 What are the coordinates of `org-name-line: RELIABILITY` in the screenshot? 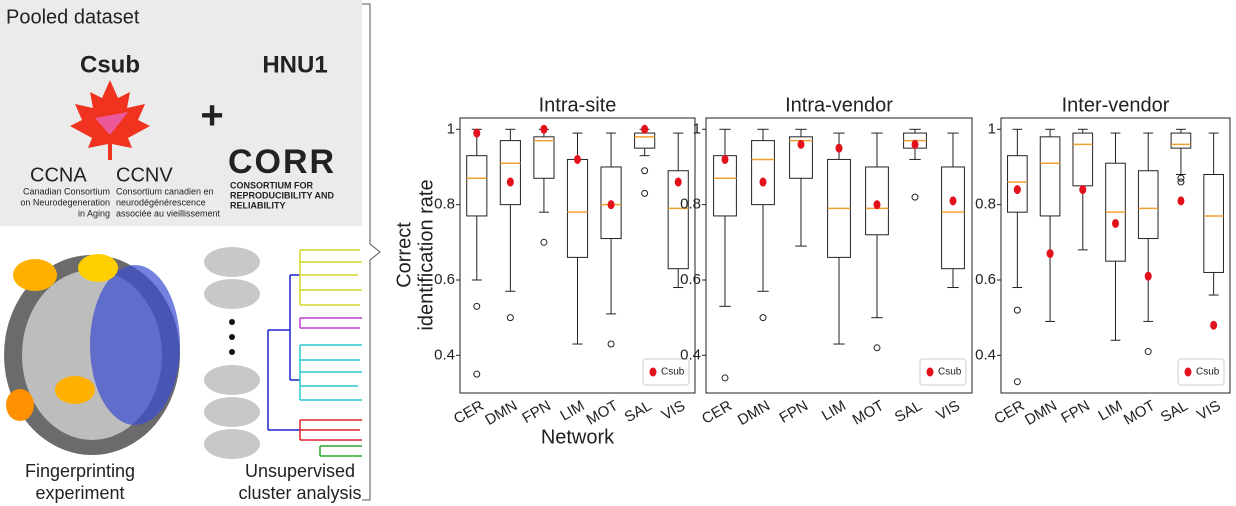 It's located at (258, 205).